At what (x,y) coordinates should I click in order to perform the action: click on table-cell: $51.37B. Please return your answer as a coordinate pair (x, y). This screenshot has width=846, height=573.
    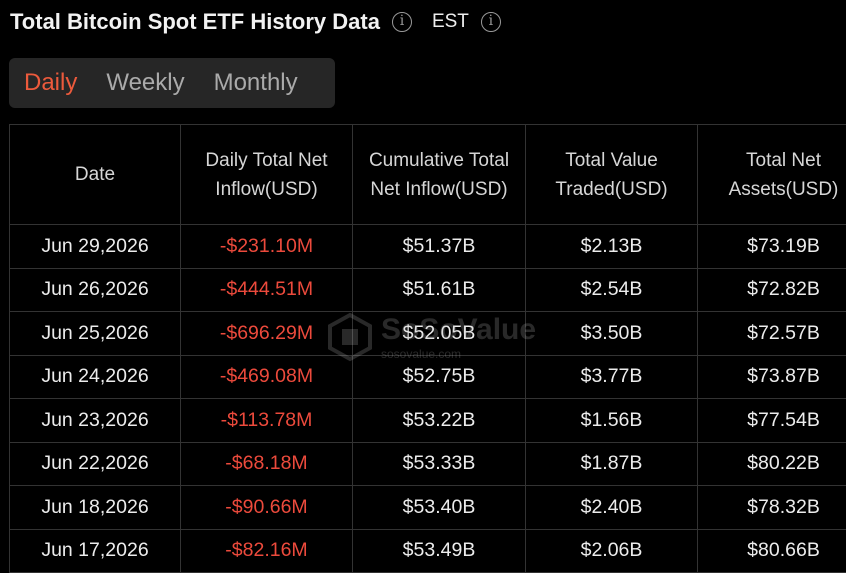
    Looking at the image, I should click on (439, 247).